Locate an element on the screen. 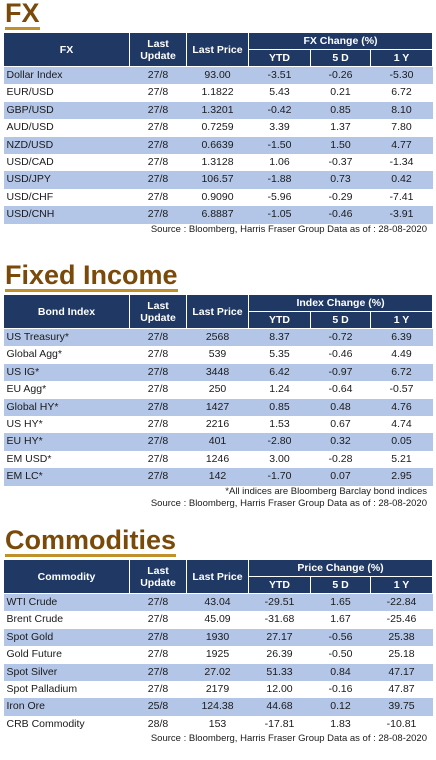  com-header-name: Commodity is located at coordinates (66, 576).